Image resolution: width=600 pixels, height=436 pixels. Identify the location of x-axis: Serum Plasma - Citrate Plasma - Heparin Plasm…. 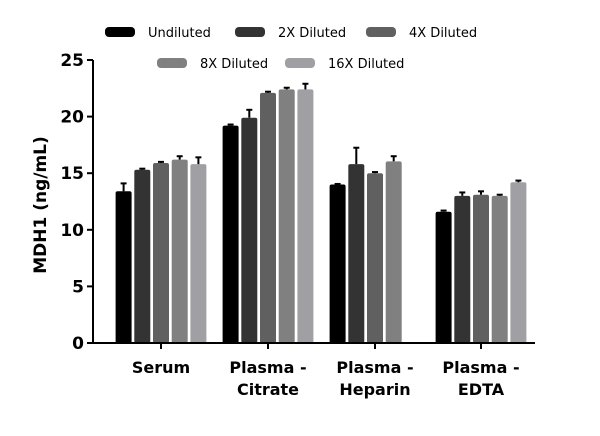
(313, 370).